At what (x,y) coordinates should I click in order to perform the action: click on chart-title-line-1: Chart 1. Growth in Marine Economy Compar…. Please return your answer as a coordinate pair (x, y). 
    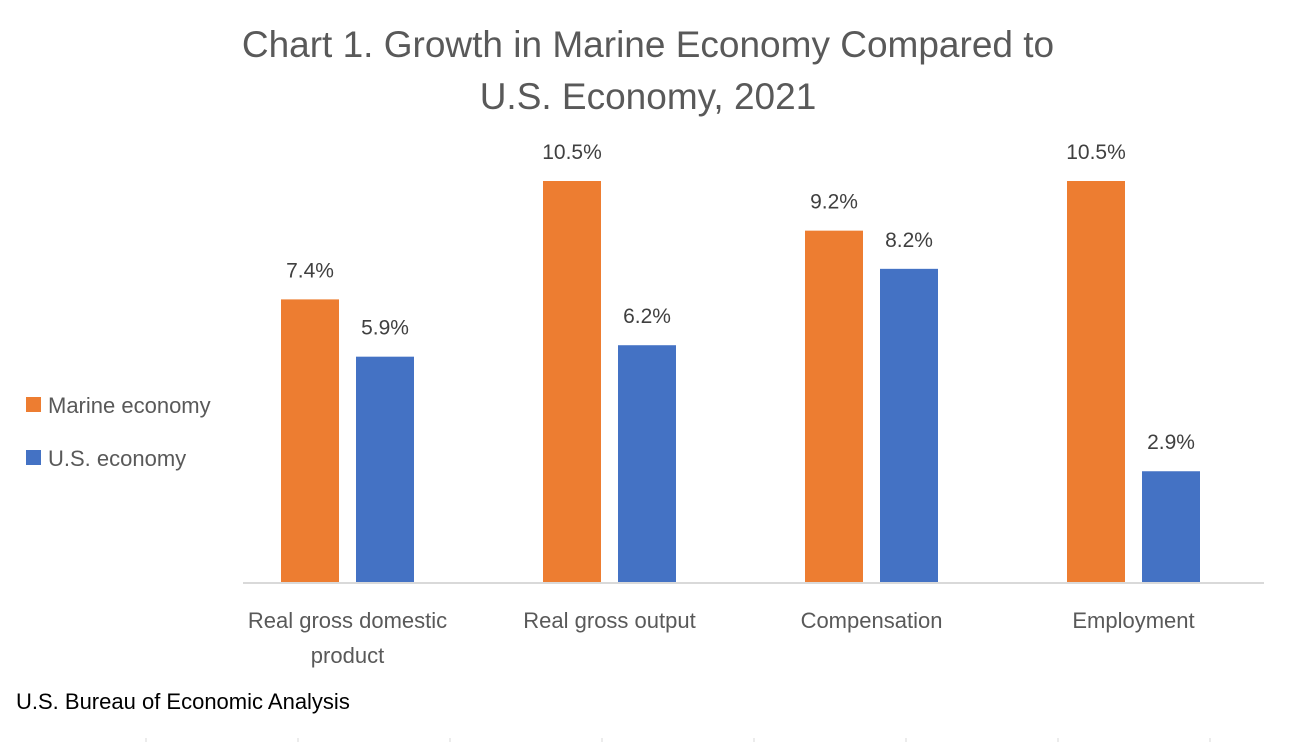
    Looking at the image, I should click on (648, 44).